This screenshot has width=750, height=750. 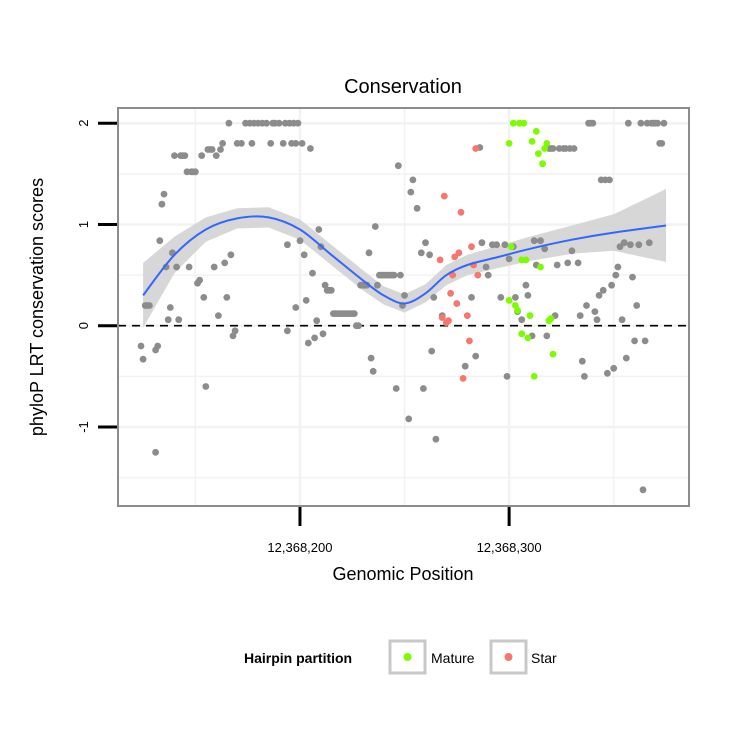 I want to click on smooth-fit-line, so click(x=404, y=260).